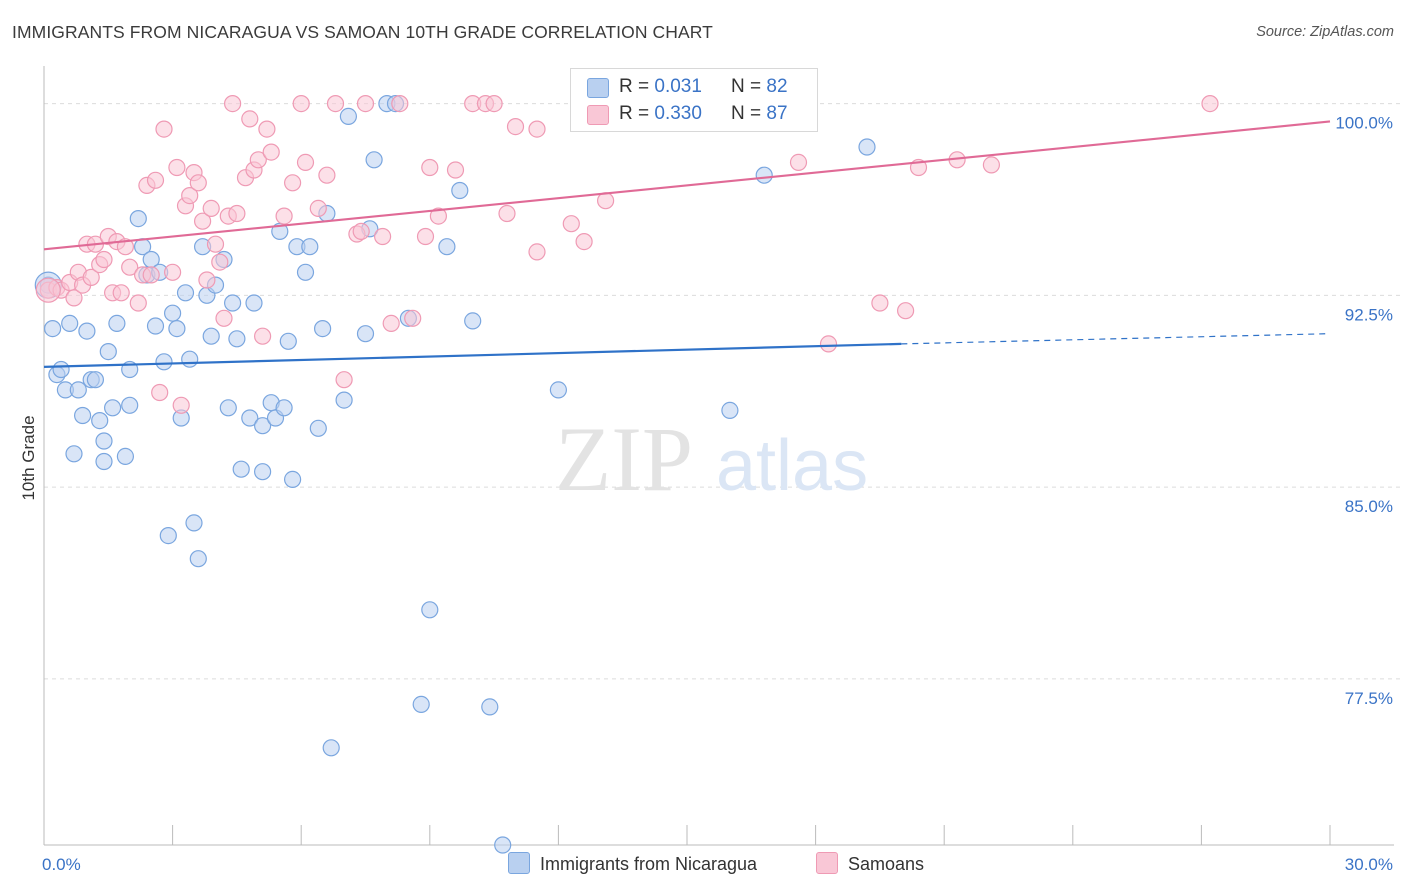 Image resolution: width=1406 pixels, height=892 pixels. What do you see at coordinates (711, 459) in the screenshot?
I see `watermark: ZIP atlas` at bounding box center [711, 459].